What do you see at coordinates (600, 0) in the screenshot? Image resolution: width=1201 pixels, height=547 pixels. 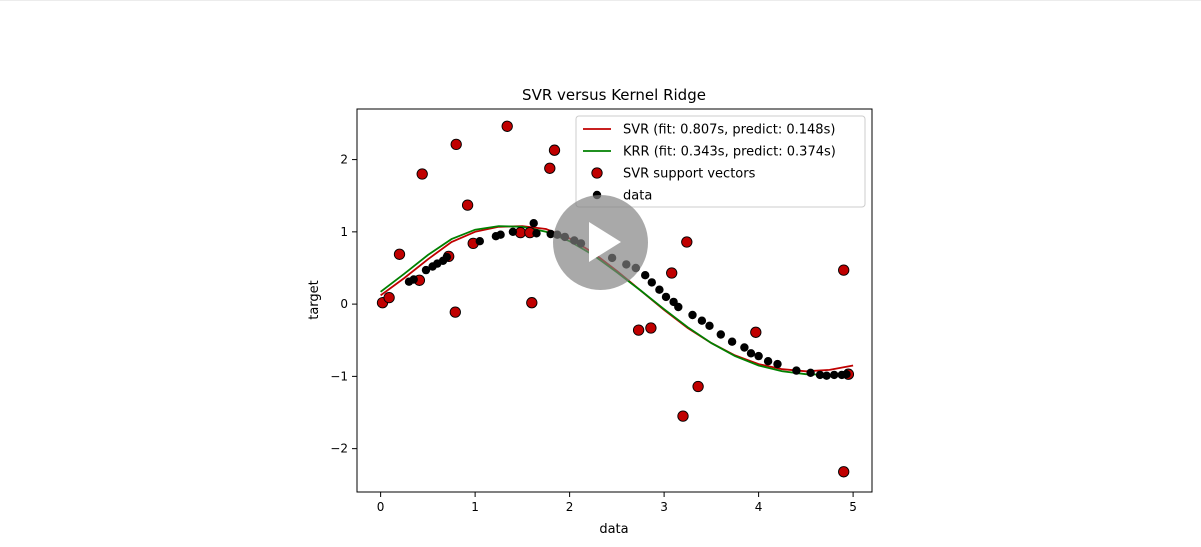 I see `top-divider` at bounding box center [600, 0].